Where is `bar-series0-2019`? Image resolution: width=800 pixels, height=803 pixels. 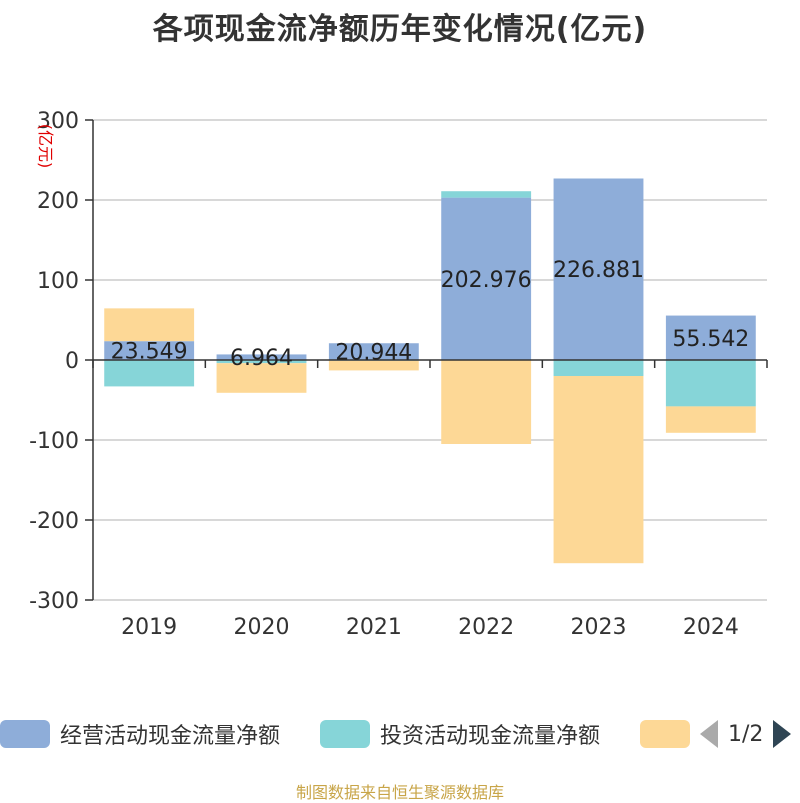
bar-series0-2019 is located at coordinates (149, 350).